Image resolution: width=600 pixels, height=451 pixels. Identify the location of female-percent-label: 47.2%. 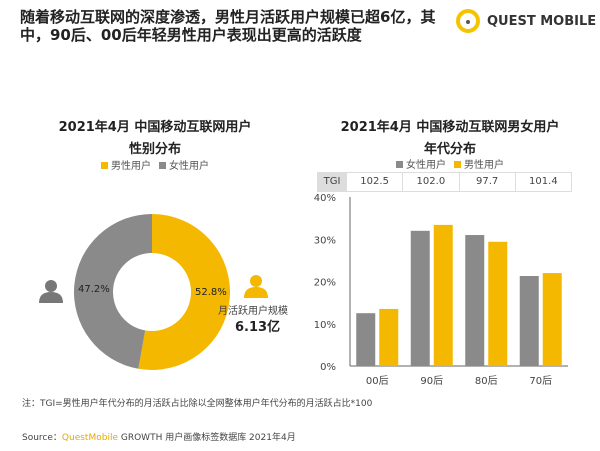
(94, 289).